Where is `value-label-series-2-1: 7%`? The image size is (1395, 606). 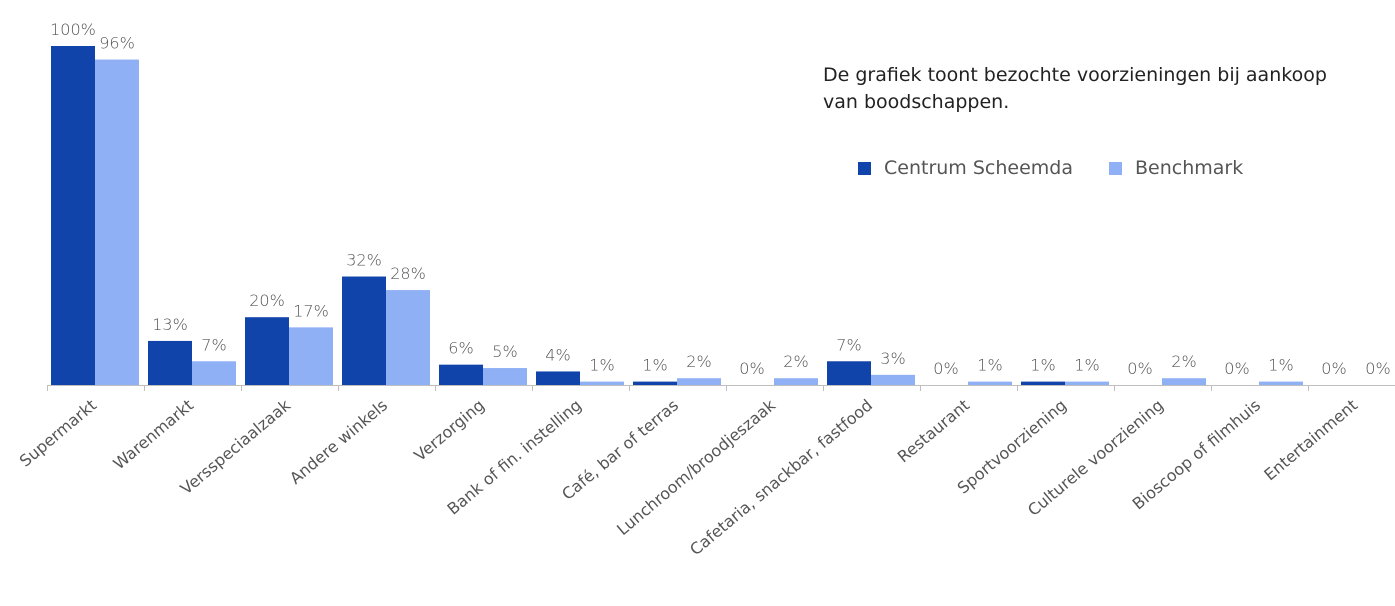 value-label-series-2-1: 7% is located at coordinates (213, 344).